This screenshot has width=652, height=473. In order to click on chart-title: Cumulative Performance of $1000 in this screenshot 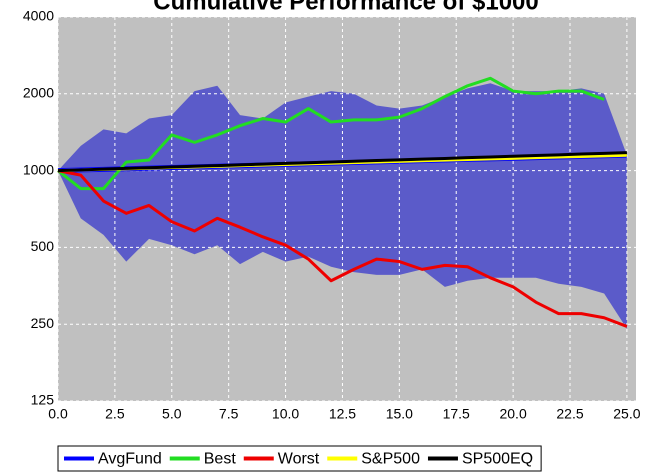, I will do `click(346, 7)`.